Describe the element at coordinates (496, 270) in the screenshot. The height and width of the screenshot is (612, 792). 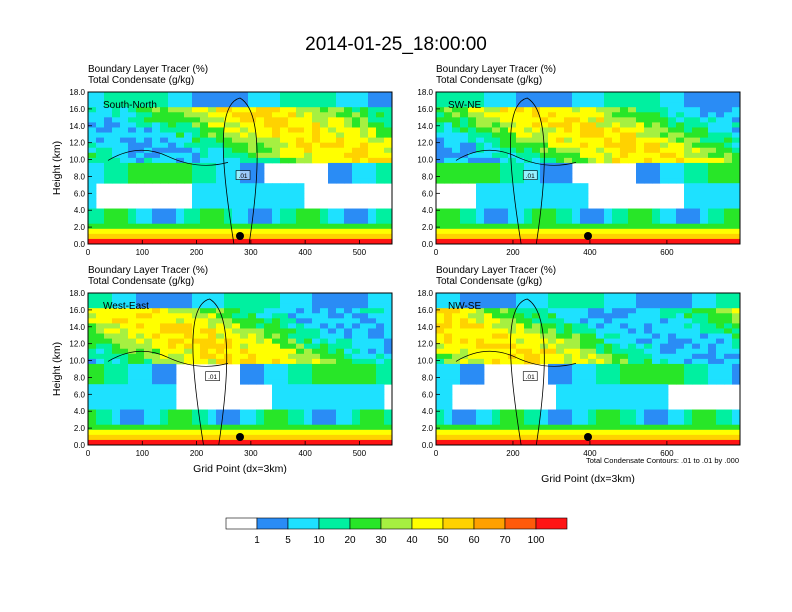
I see `field-label-tracer: Boundary Layer Tracer (%)` at that location.